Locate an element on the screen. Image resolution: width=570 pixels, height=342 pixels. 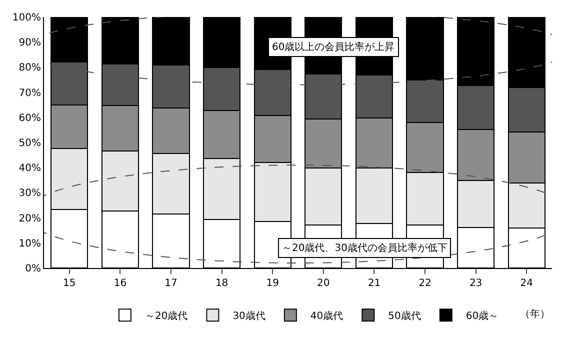
legend-label: 30歳代 is located at coordinates (249, 316).